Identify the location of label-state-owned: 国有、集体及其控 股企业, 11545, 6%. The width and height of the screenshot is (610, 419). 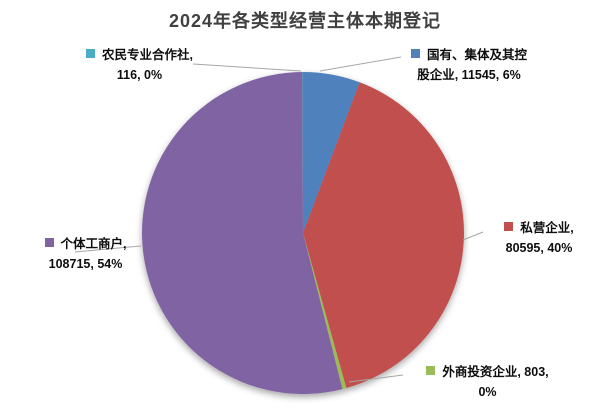
(469, 65).